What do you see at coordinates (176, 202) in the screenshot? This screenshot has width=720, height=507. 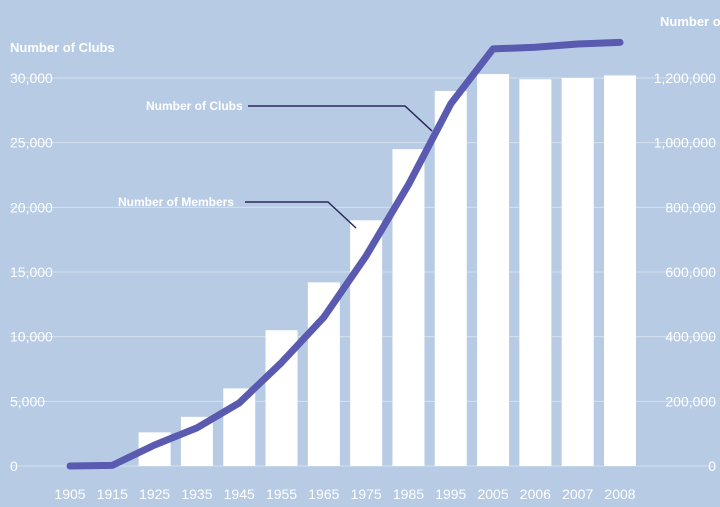 I see `callout-label: Number of Members` at bounding box center [176, 202].